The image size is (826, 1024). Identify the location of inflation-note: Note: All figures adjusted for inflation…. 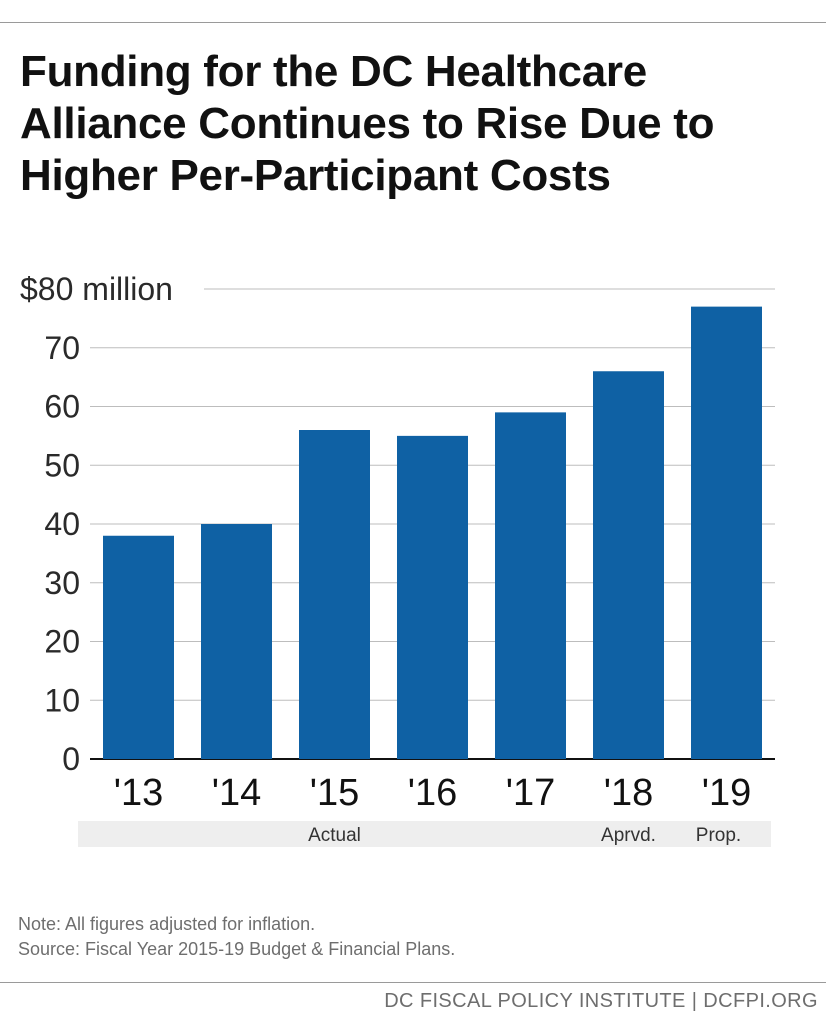
(167, 924).